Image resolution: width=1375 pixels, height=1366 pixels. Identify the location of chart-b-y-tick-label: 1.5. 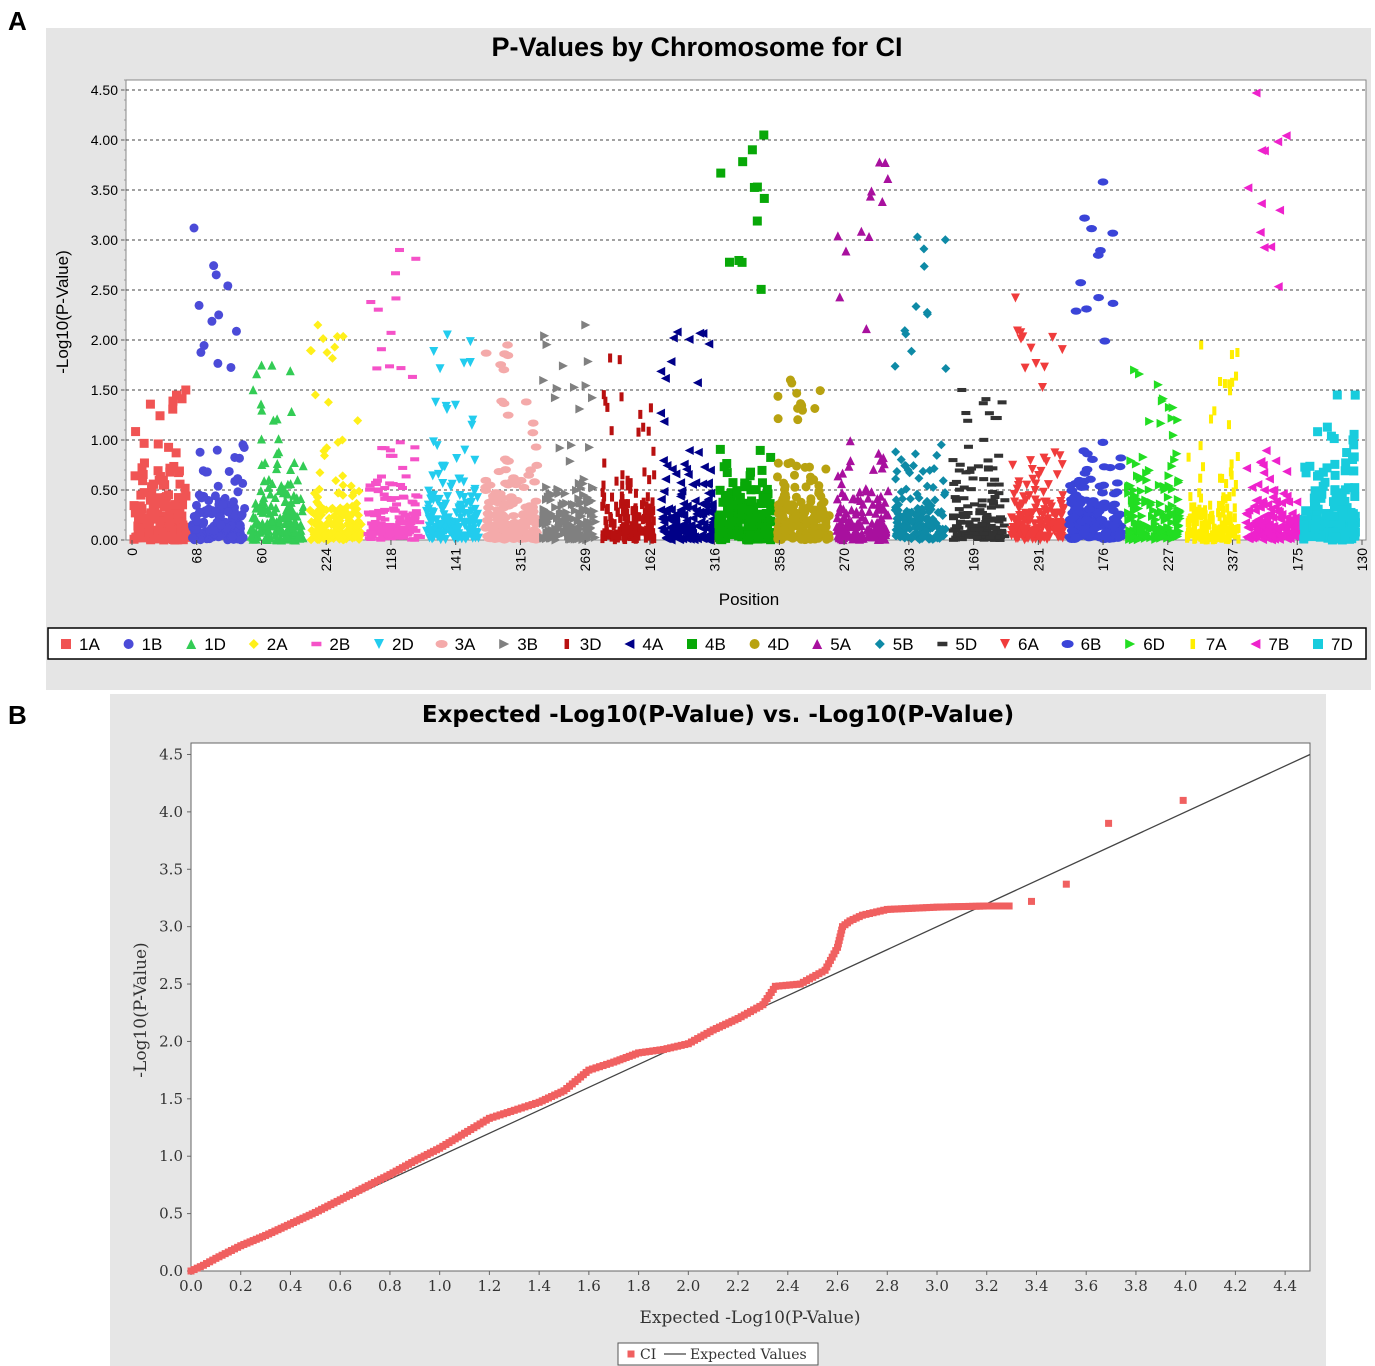
(171, 1099).